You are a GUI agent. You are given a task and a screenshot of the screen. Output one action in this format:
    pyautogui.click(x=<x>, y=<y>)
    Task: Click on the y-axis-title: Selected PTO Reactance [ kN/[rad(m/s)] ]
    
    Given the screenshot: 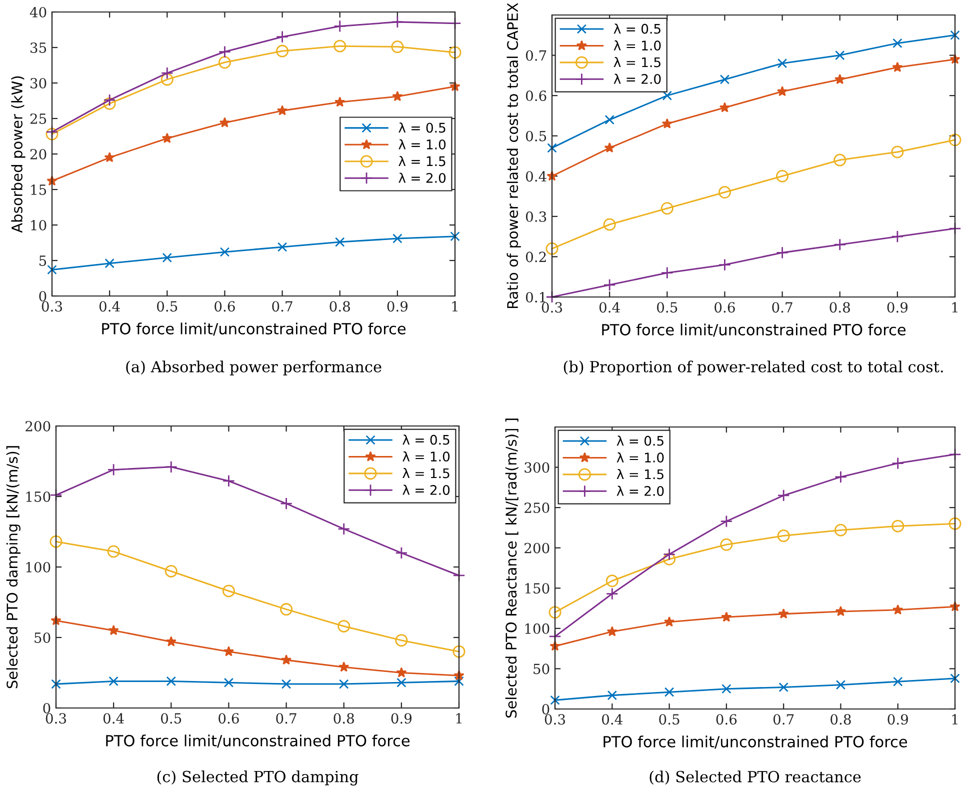 What is the action you would take?
    pyautogui.click(x=511, y=568)
    